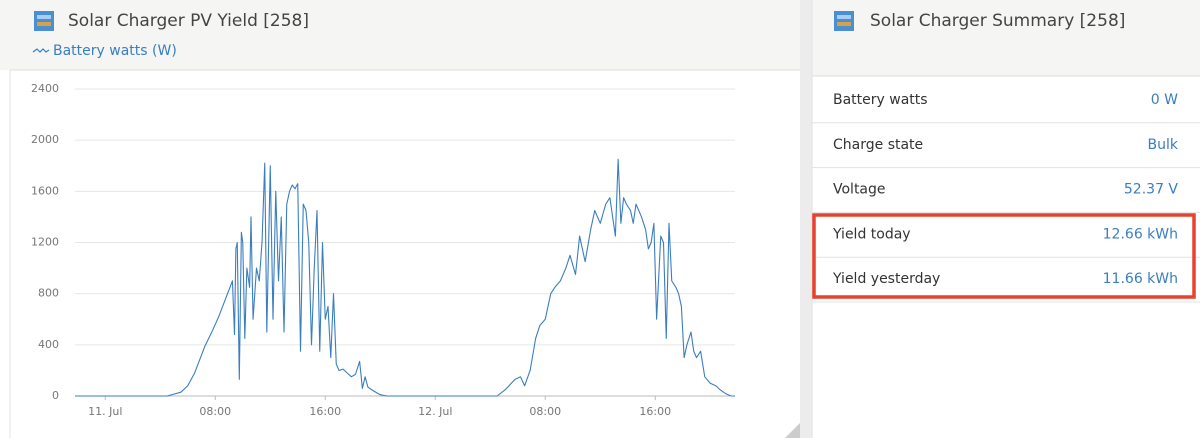  I want to click on panel-title: Solar Charger PV Yield [258], so click(188, 21).